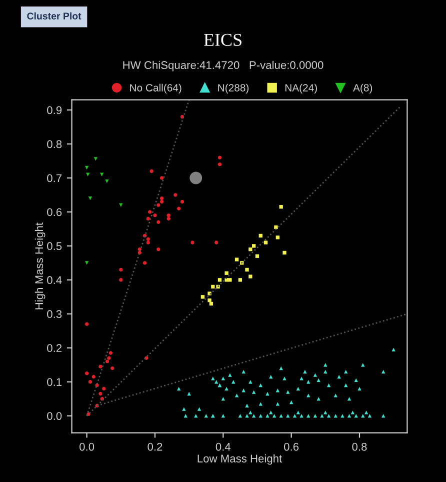  Describe the element at coordinates (54, 416) in the screenshot. I see `y-tick-label: 0.0` at that location.